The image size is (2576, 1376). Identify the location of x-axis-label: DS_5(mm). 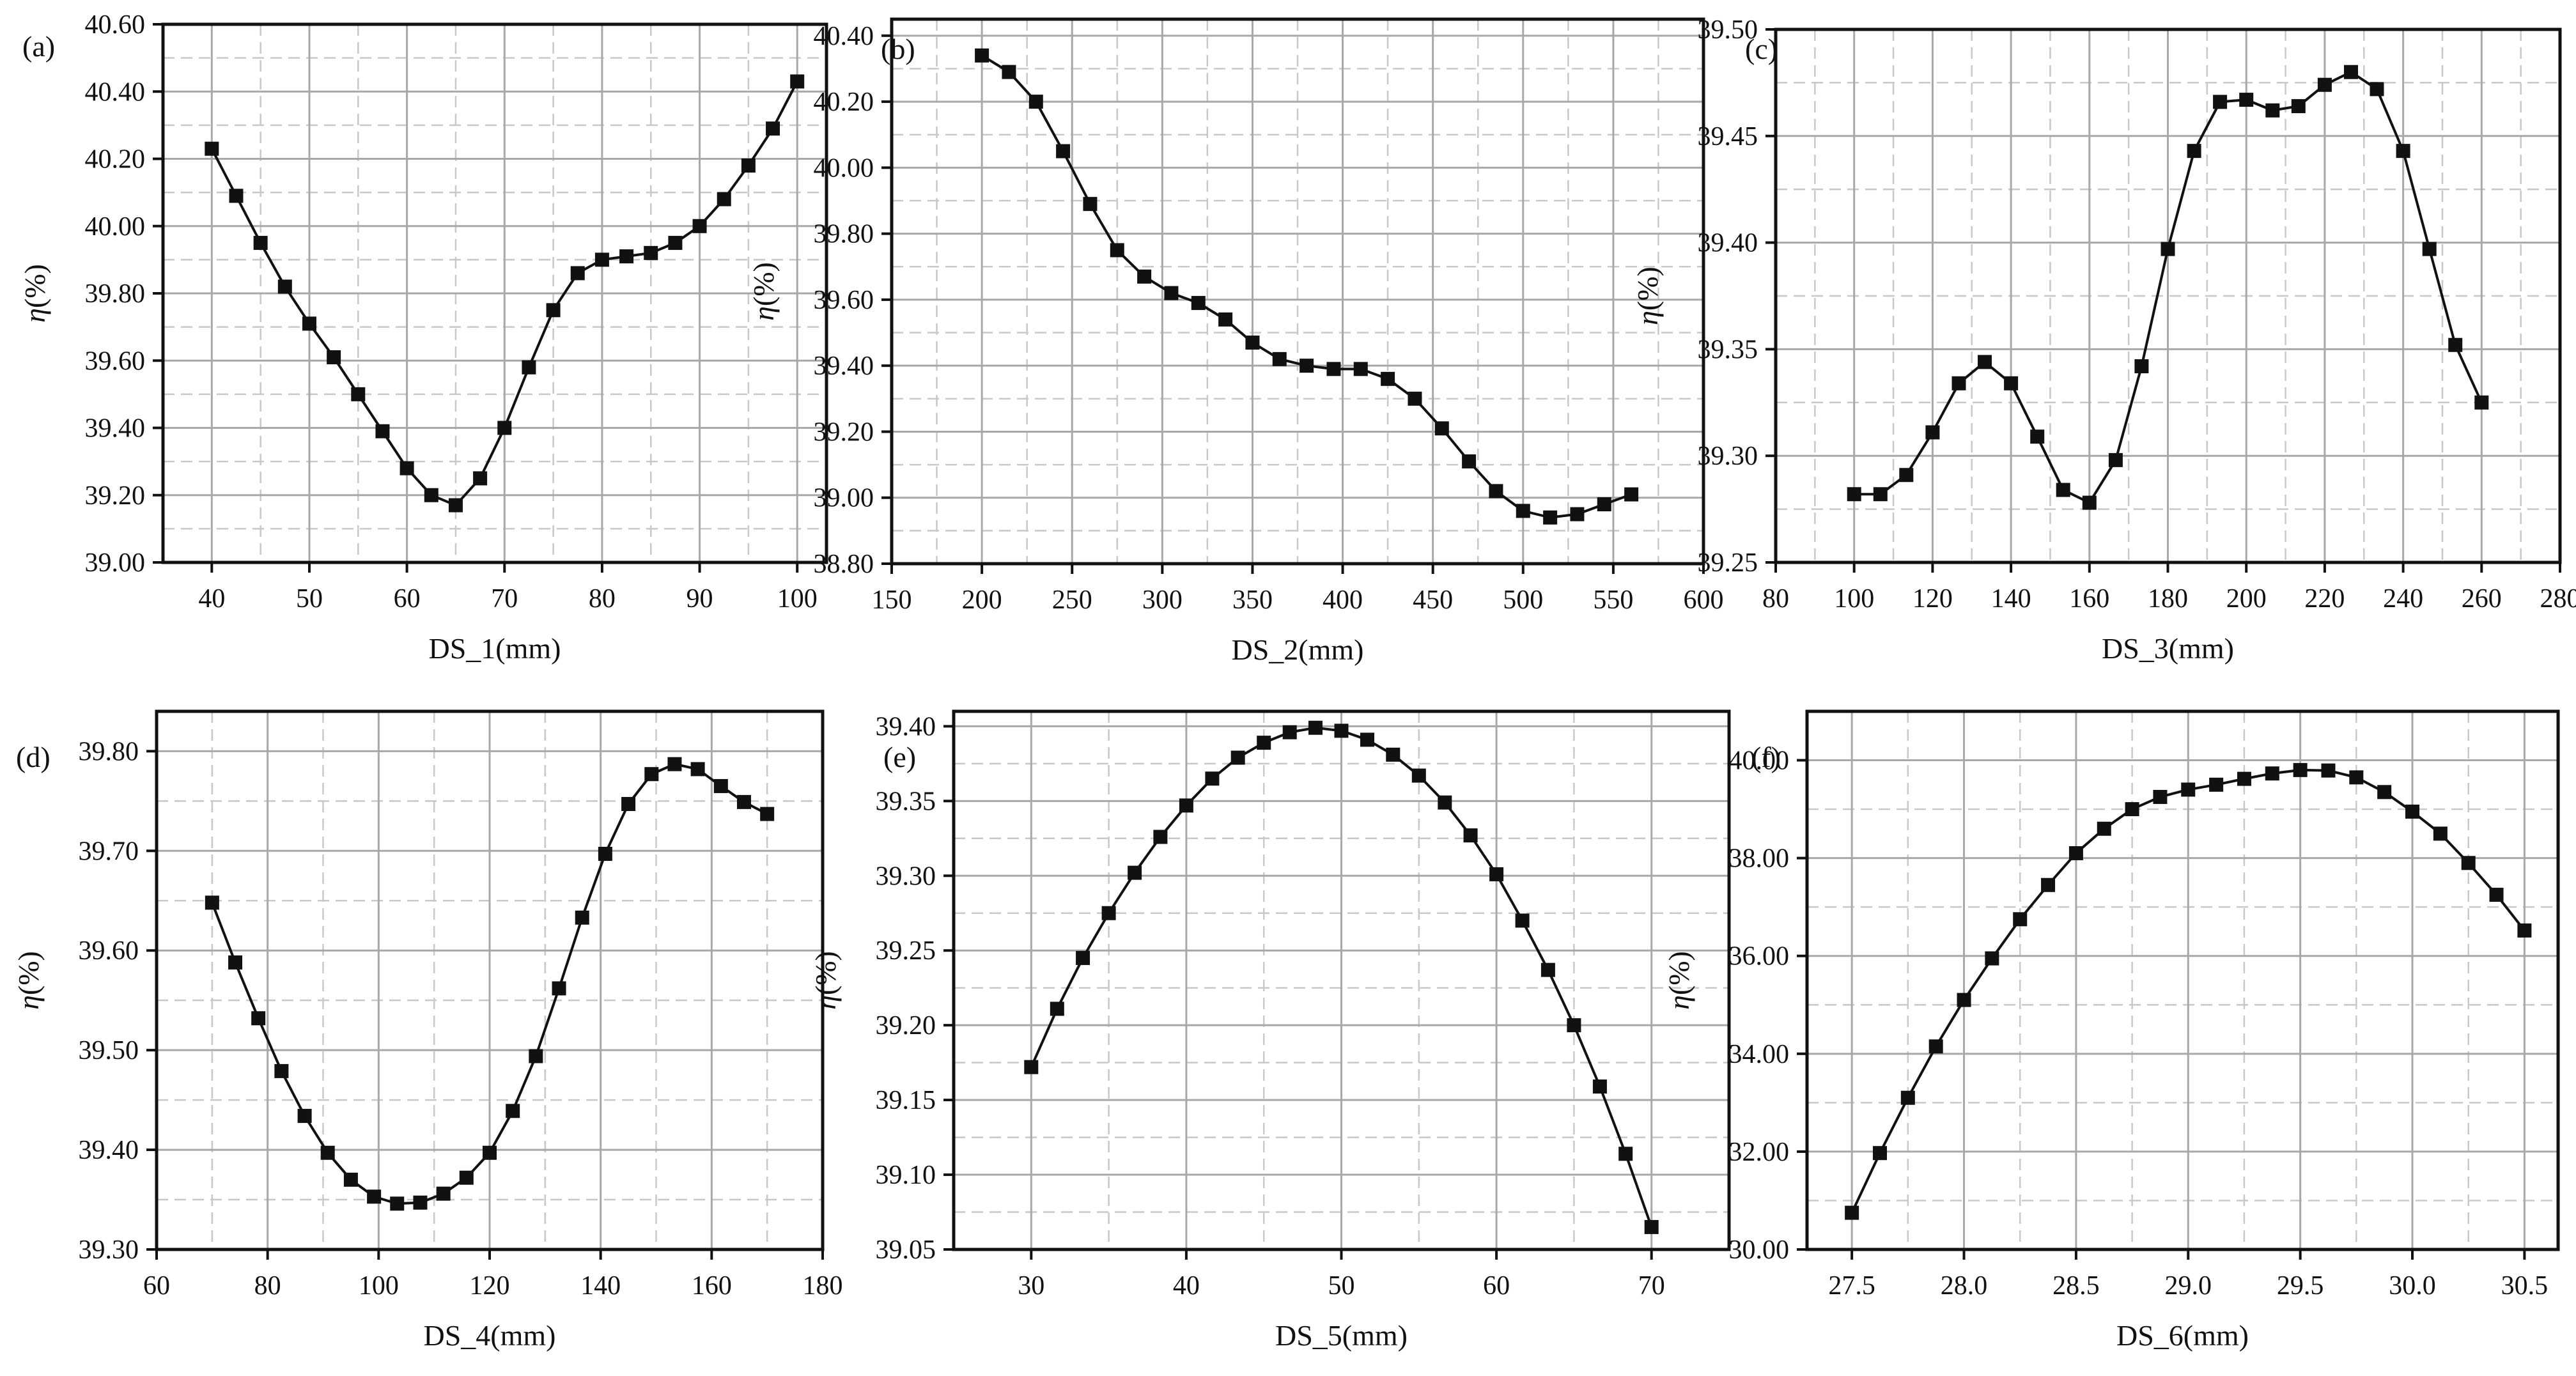
(1341, 1335).